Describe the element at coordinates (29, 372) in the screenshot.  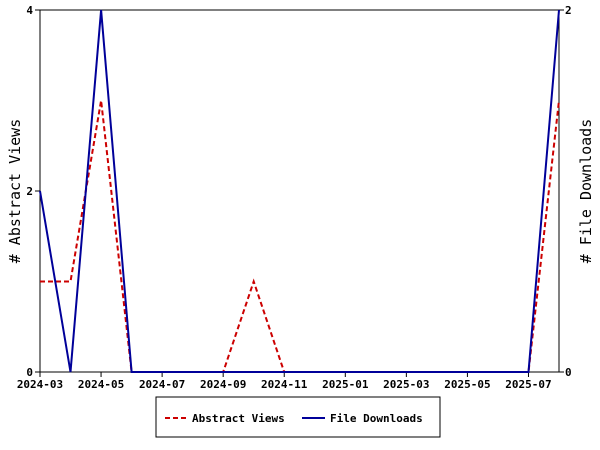
I see `left-y-tick-label: 0` at that location.